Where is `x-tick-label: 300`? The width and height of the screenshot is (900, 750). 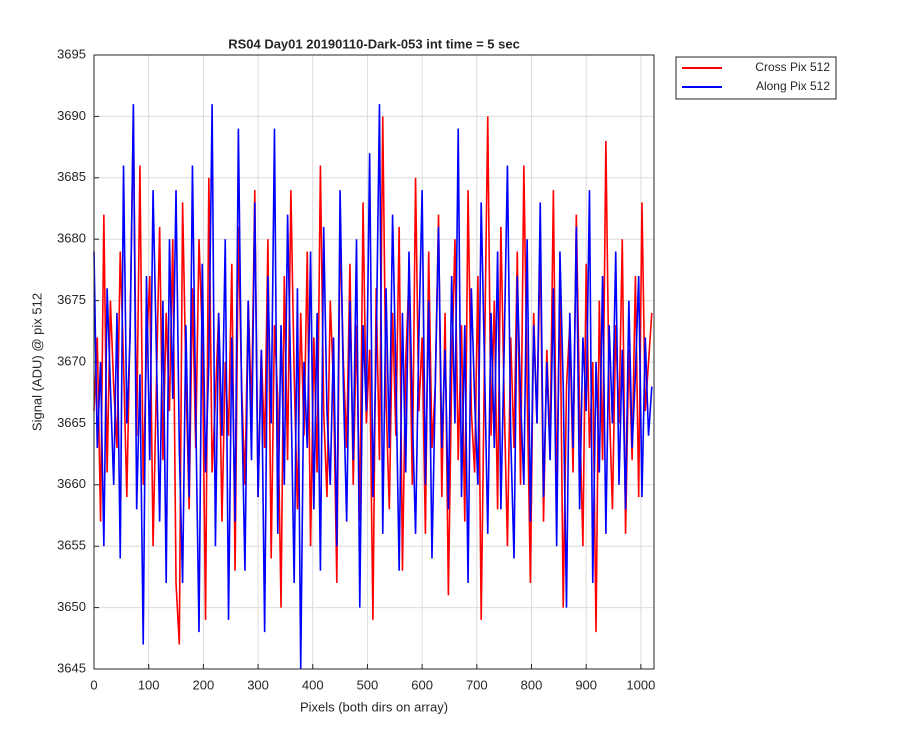
x-tick-label: 300 is located at coordinates (258, 684).